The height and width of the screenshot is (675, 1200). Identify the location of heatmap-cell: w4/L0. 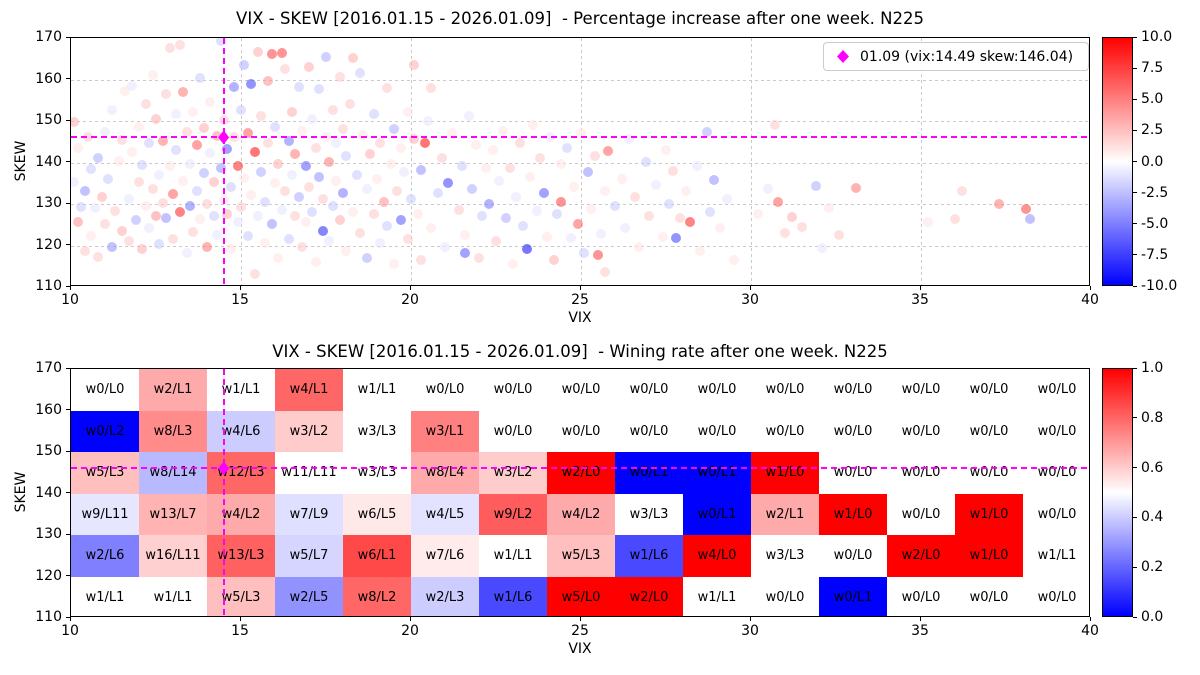
(717, 556).